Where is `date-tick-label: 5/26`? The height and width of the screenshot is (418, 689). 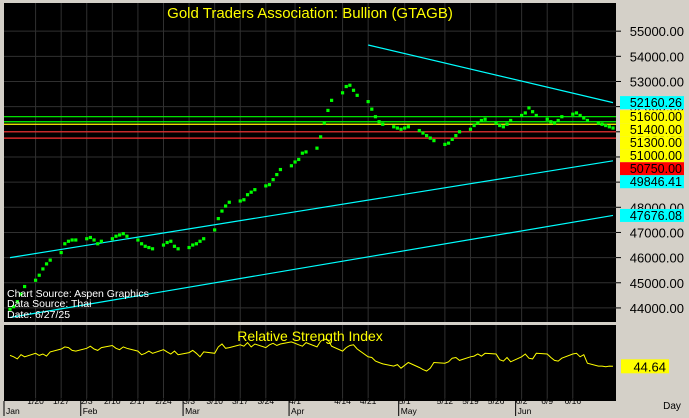
date-tick-label: 5/26 is located at coordinates (496, 401).